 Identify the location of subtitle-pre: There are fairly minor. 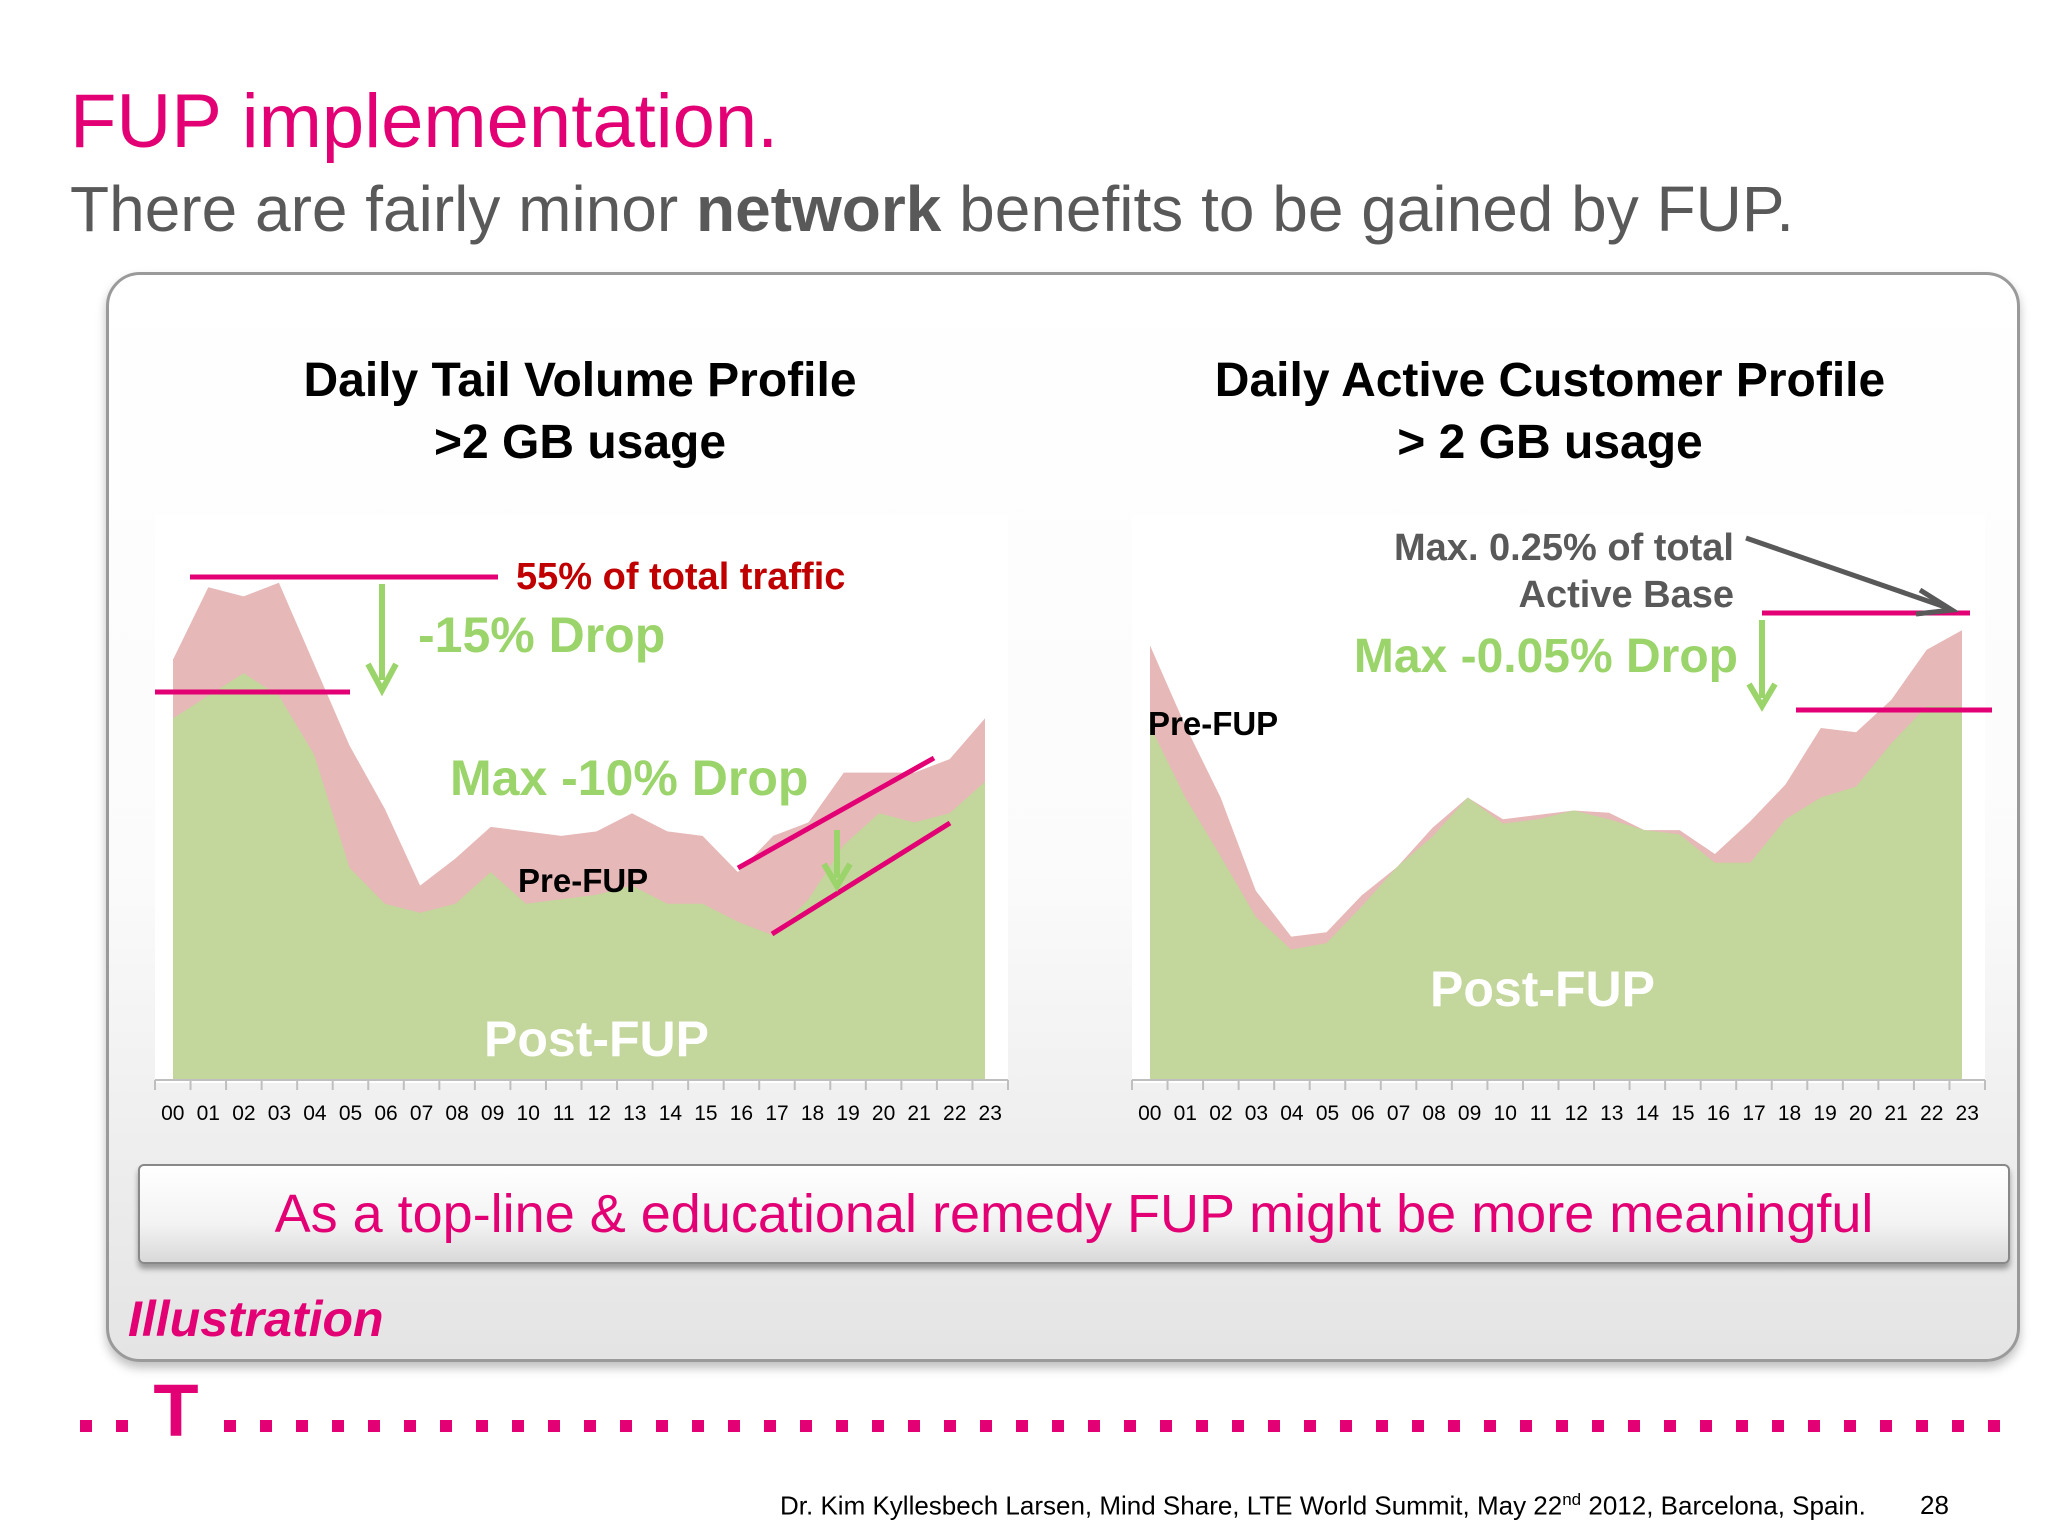
(383, 209).